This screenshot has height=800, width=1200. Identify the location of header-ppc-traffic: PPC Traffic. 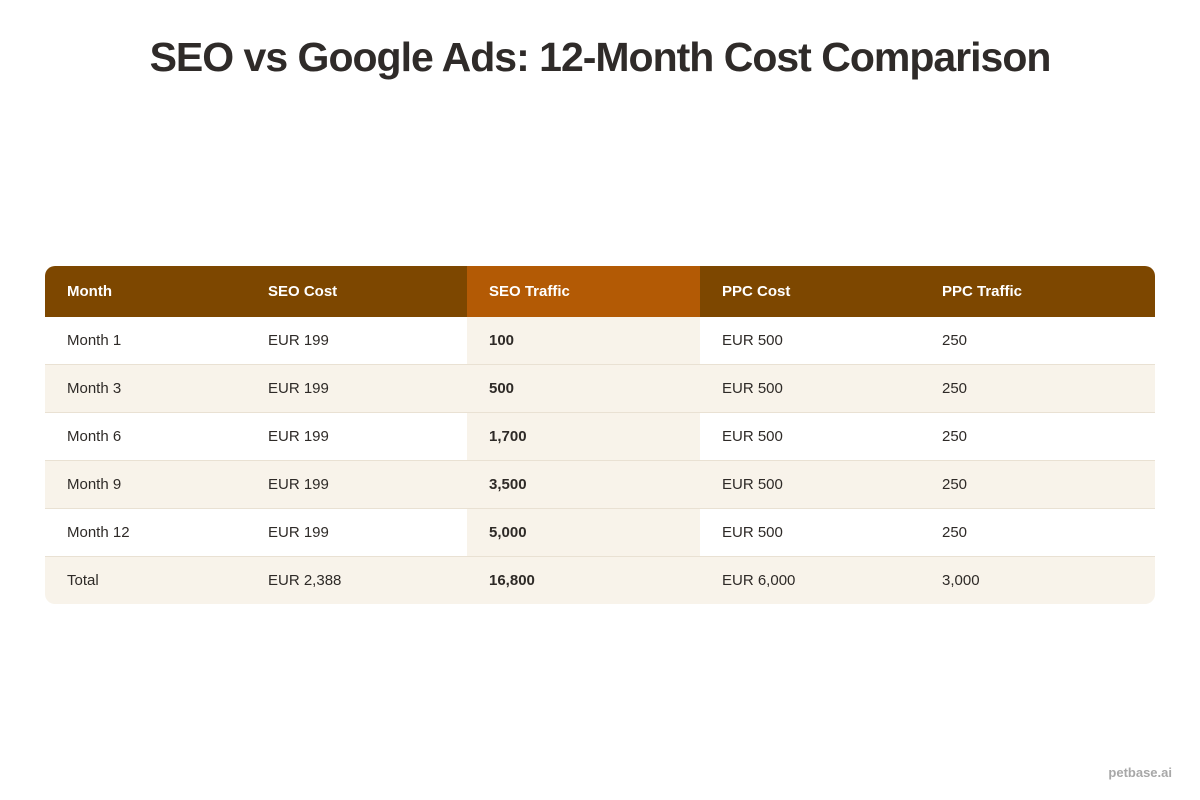
(1037, 291).